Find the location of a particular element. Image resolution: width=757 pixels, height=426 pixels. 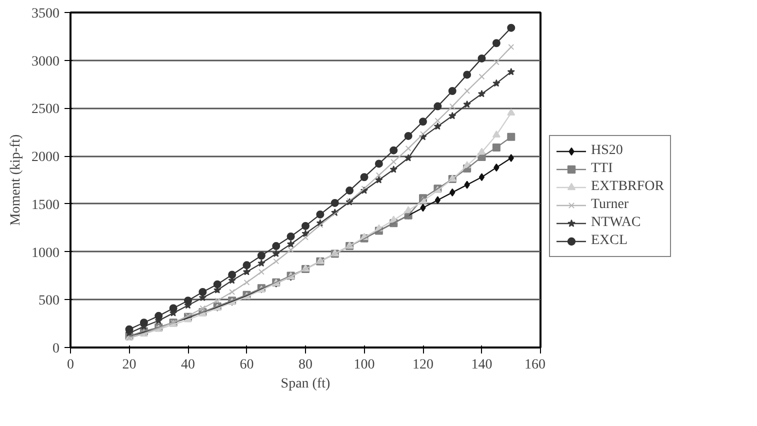

x-tick-label: 80 is located at coordinates (305, 365).